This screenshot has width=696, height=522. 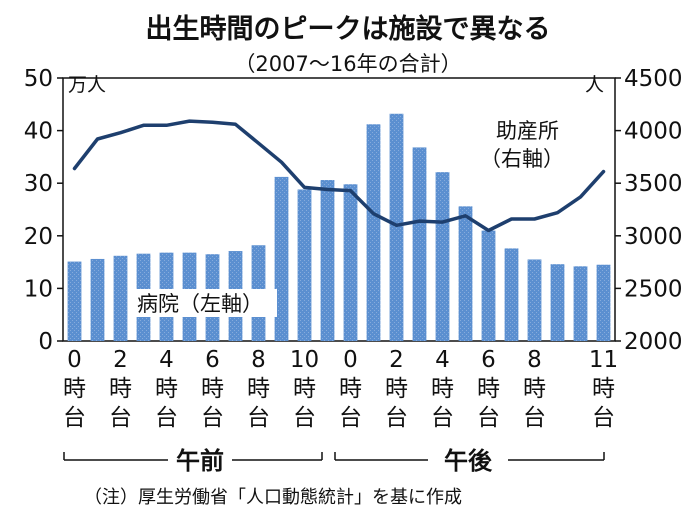 I want to click on group-bracket-pm, so click(x=469, y=456).